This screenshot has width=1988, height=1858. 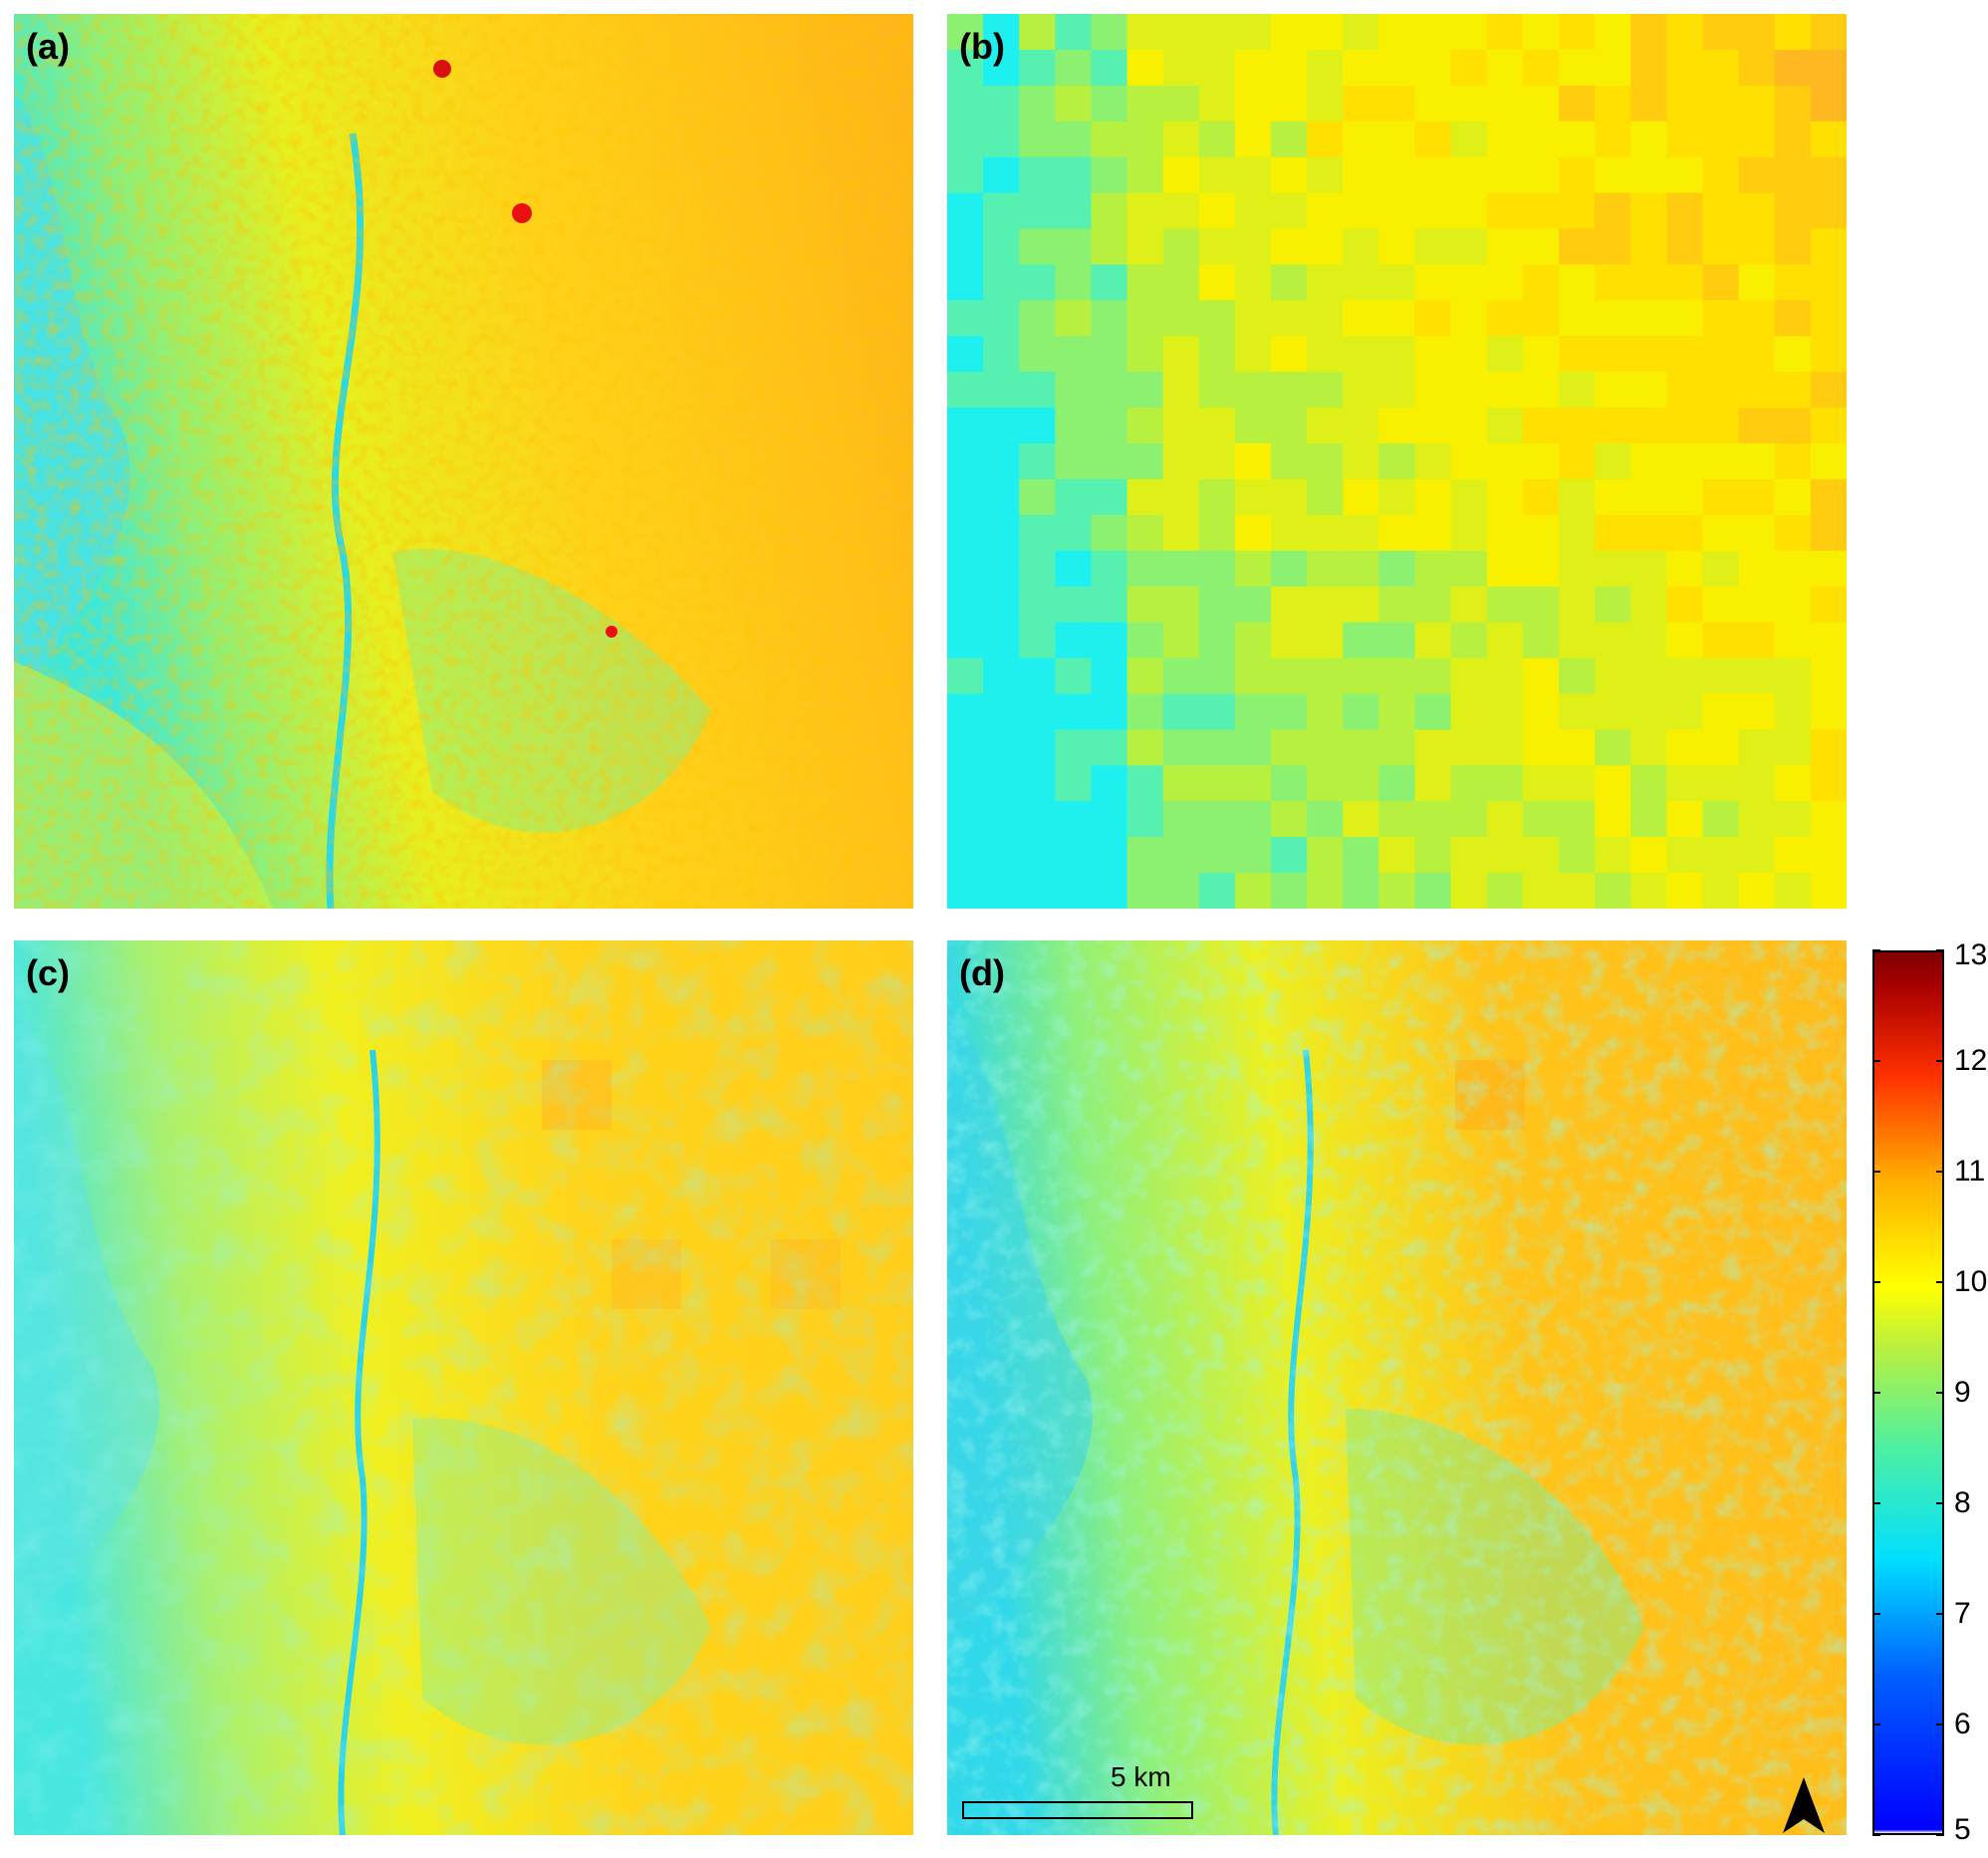 What do you see at coordinates (48, 972) in the screenshot?
I see `panel-label-c: (c)` at bounding box center [48, 972].